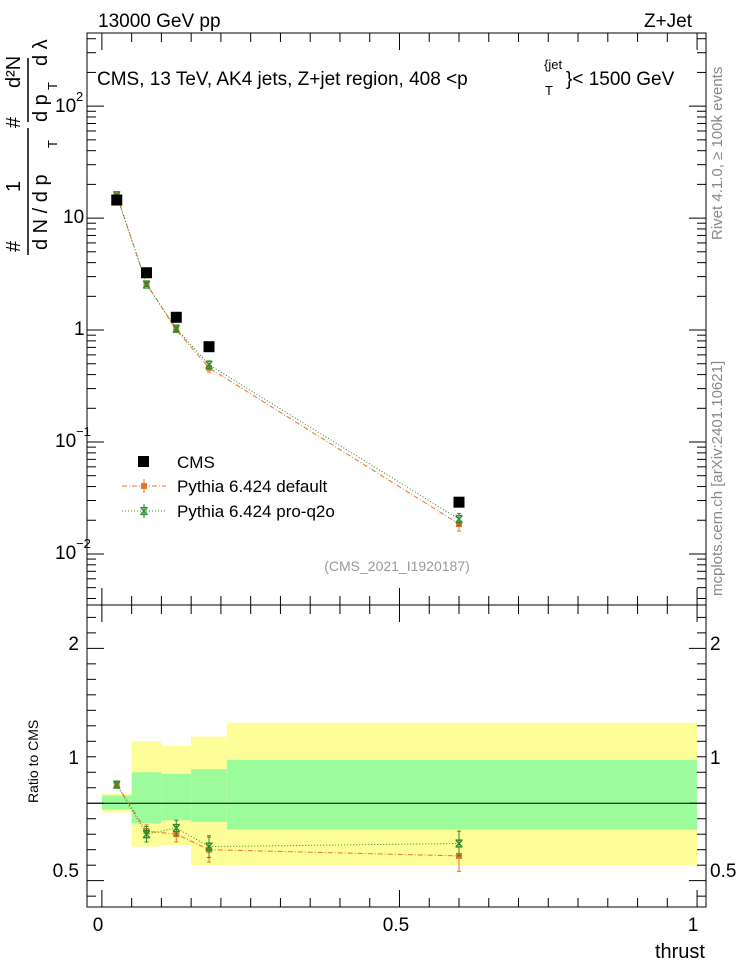 This screenshot has width=746, height=972. What do you see at coordinates (549, 90) in the screenshot?
I see `main-title-sub: T` at bounding box center [549, 90].